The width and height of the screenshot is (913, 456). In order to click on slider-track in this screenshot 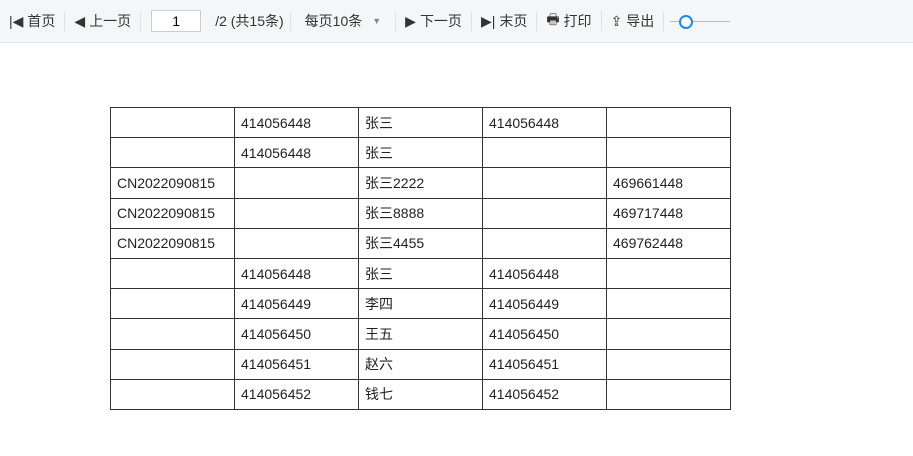, I will do `click(700, 21)`.